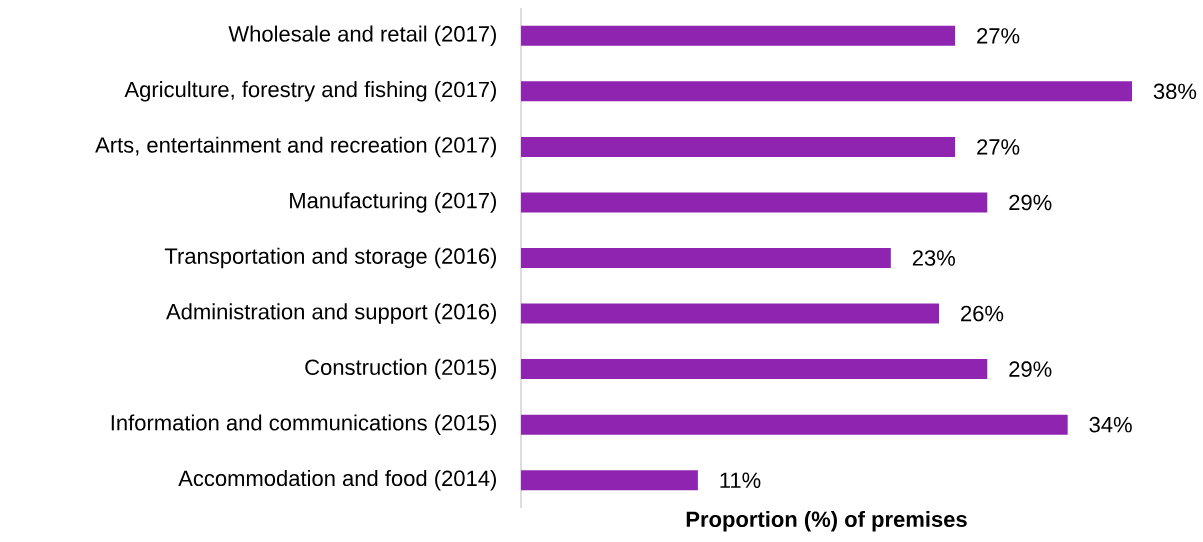  I want to click on data-label: 34%, so click(1110, 424).